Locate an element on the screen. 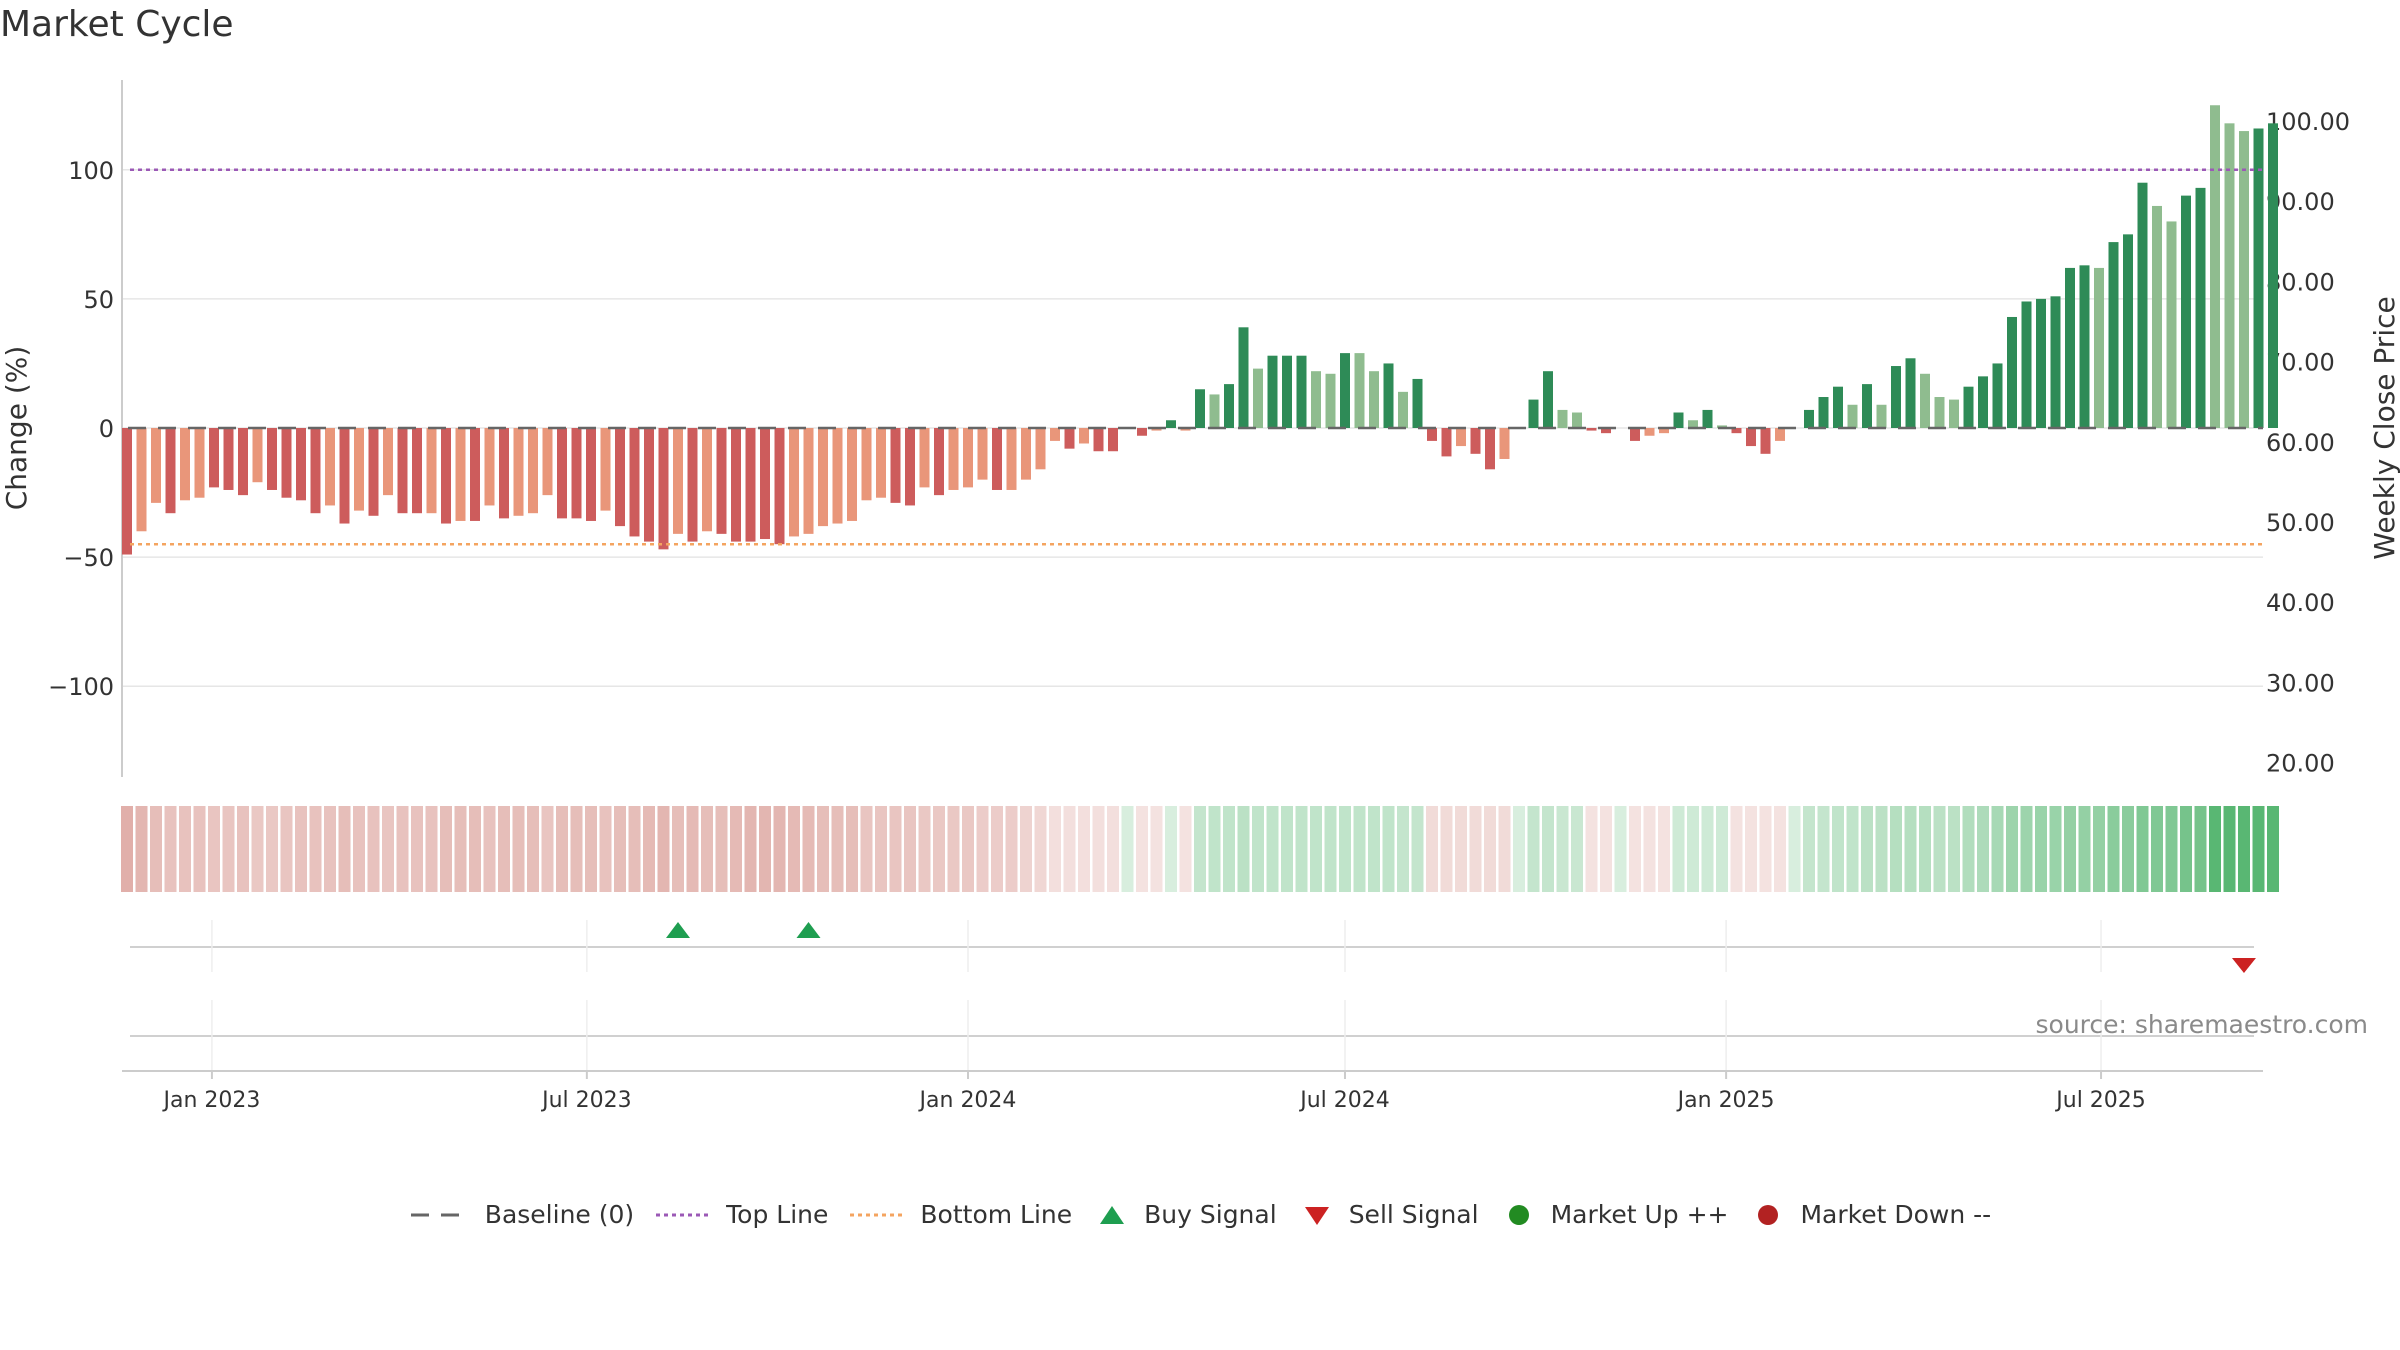 The height and width of the screenshot is (1350, 2400). chart-title: Market Cycle is located at coordinates (117, 24).